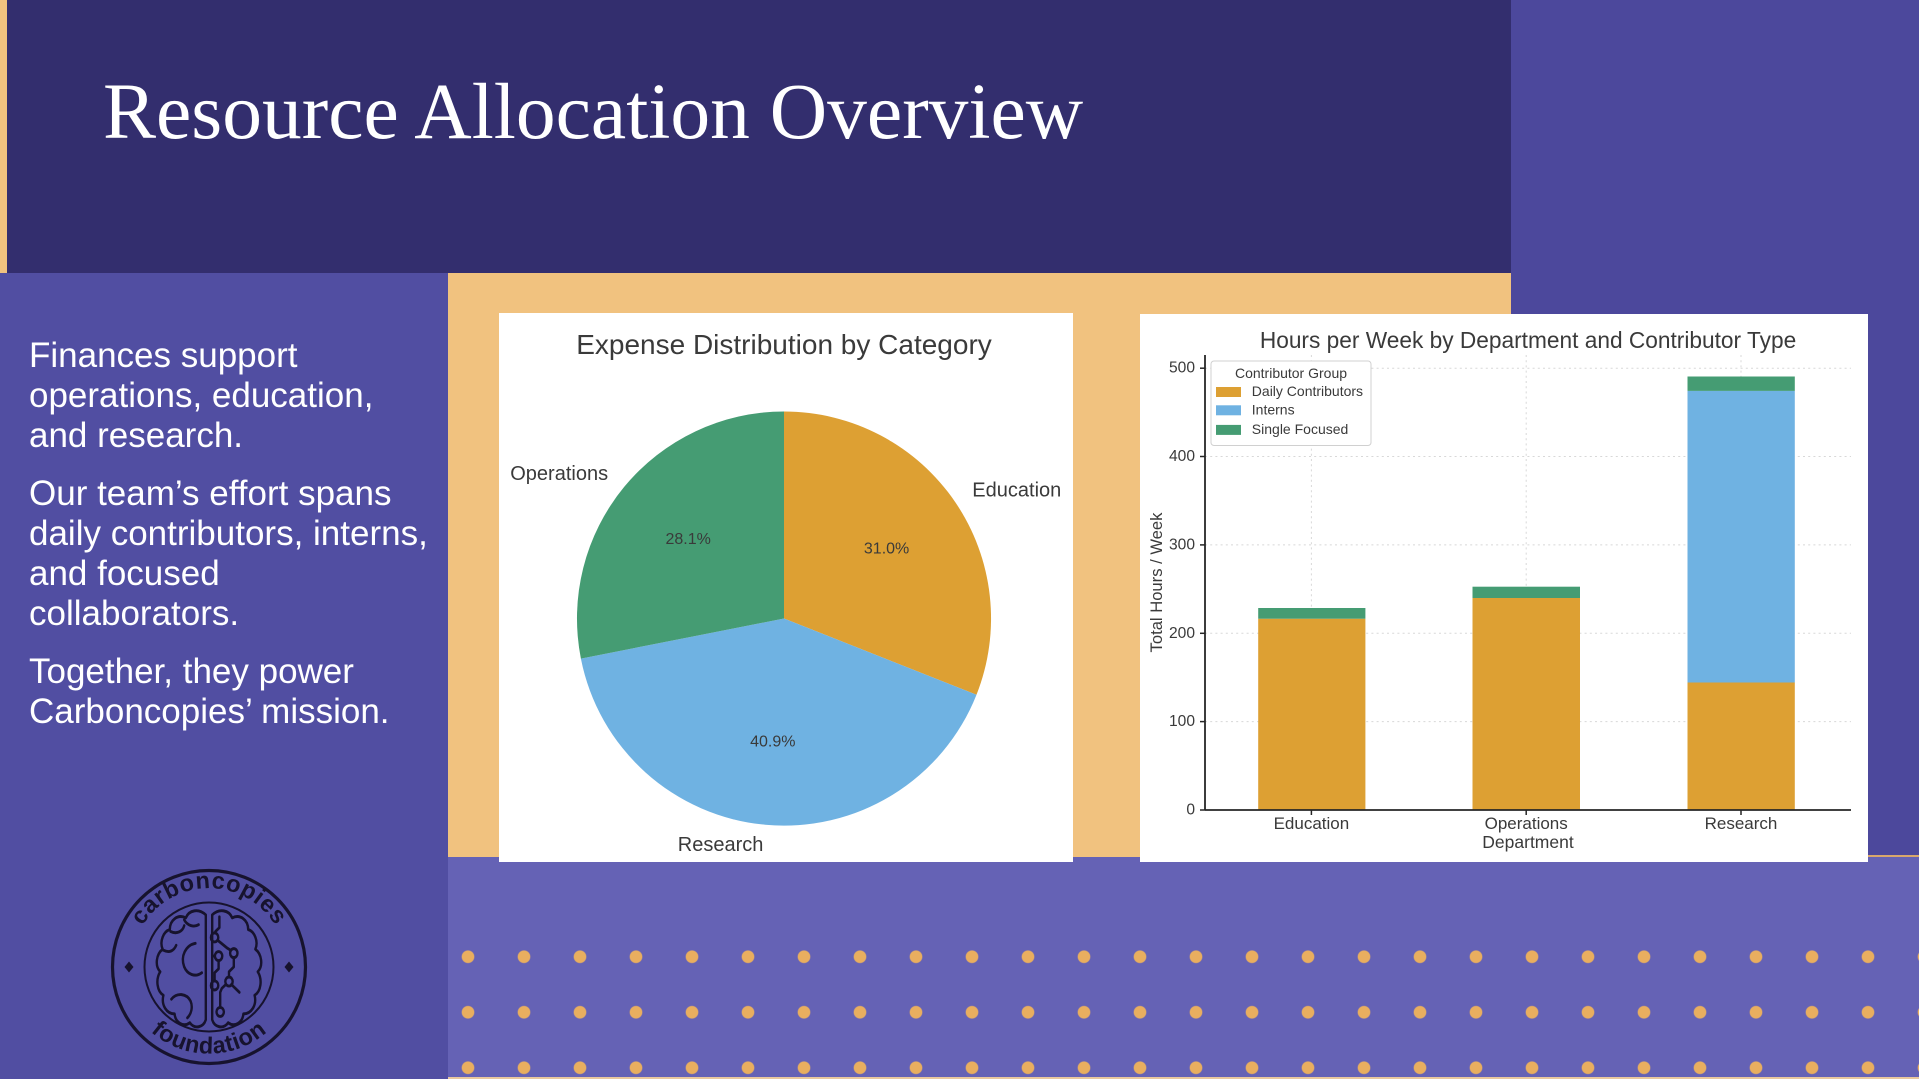 The height and width of the screenshot is (1079, 1919). I want to click on svg-text: 500, so click(1182, 368).